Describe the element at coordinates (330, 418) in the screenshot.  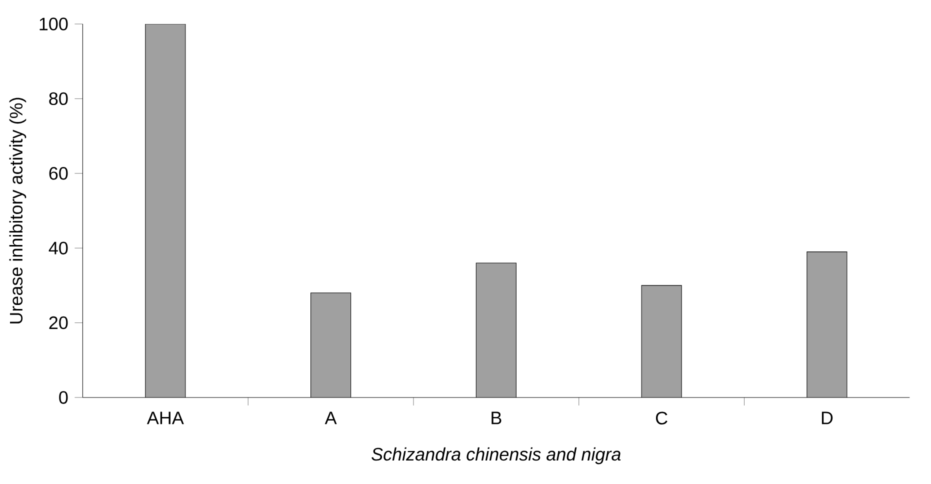
I see `x-tick-label: A` at that location.